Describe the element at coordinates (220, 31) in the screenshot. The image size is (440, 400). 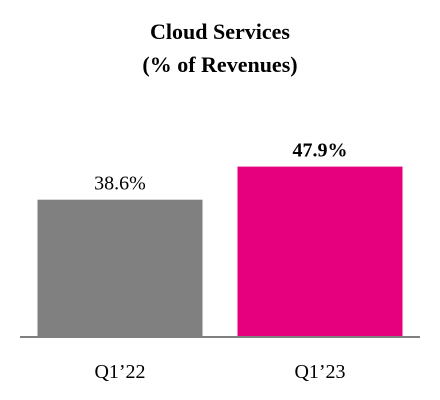
I see `chart-title: Cloud Services` at that location.